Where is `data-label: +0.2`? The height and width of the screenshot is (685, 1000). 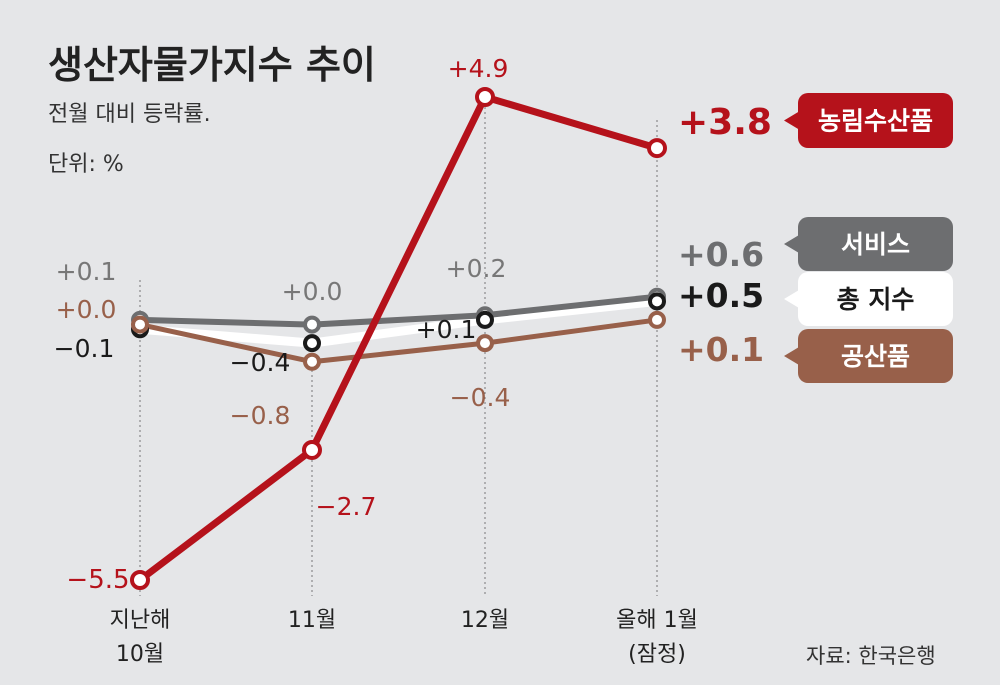
data-label: +0.2 is located at coordinates (476, 268).